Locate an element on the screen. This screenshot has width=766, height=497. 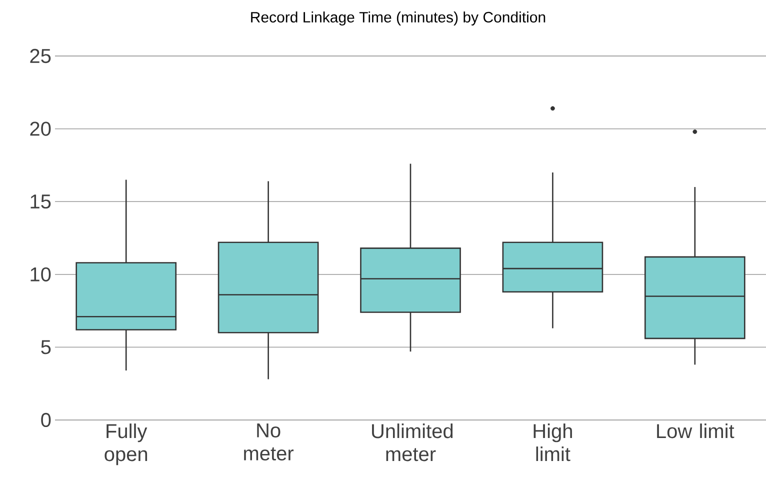
x-tick-label: No meter is located at coordinates (269, 442).